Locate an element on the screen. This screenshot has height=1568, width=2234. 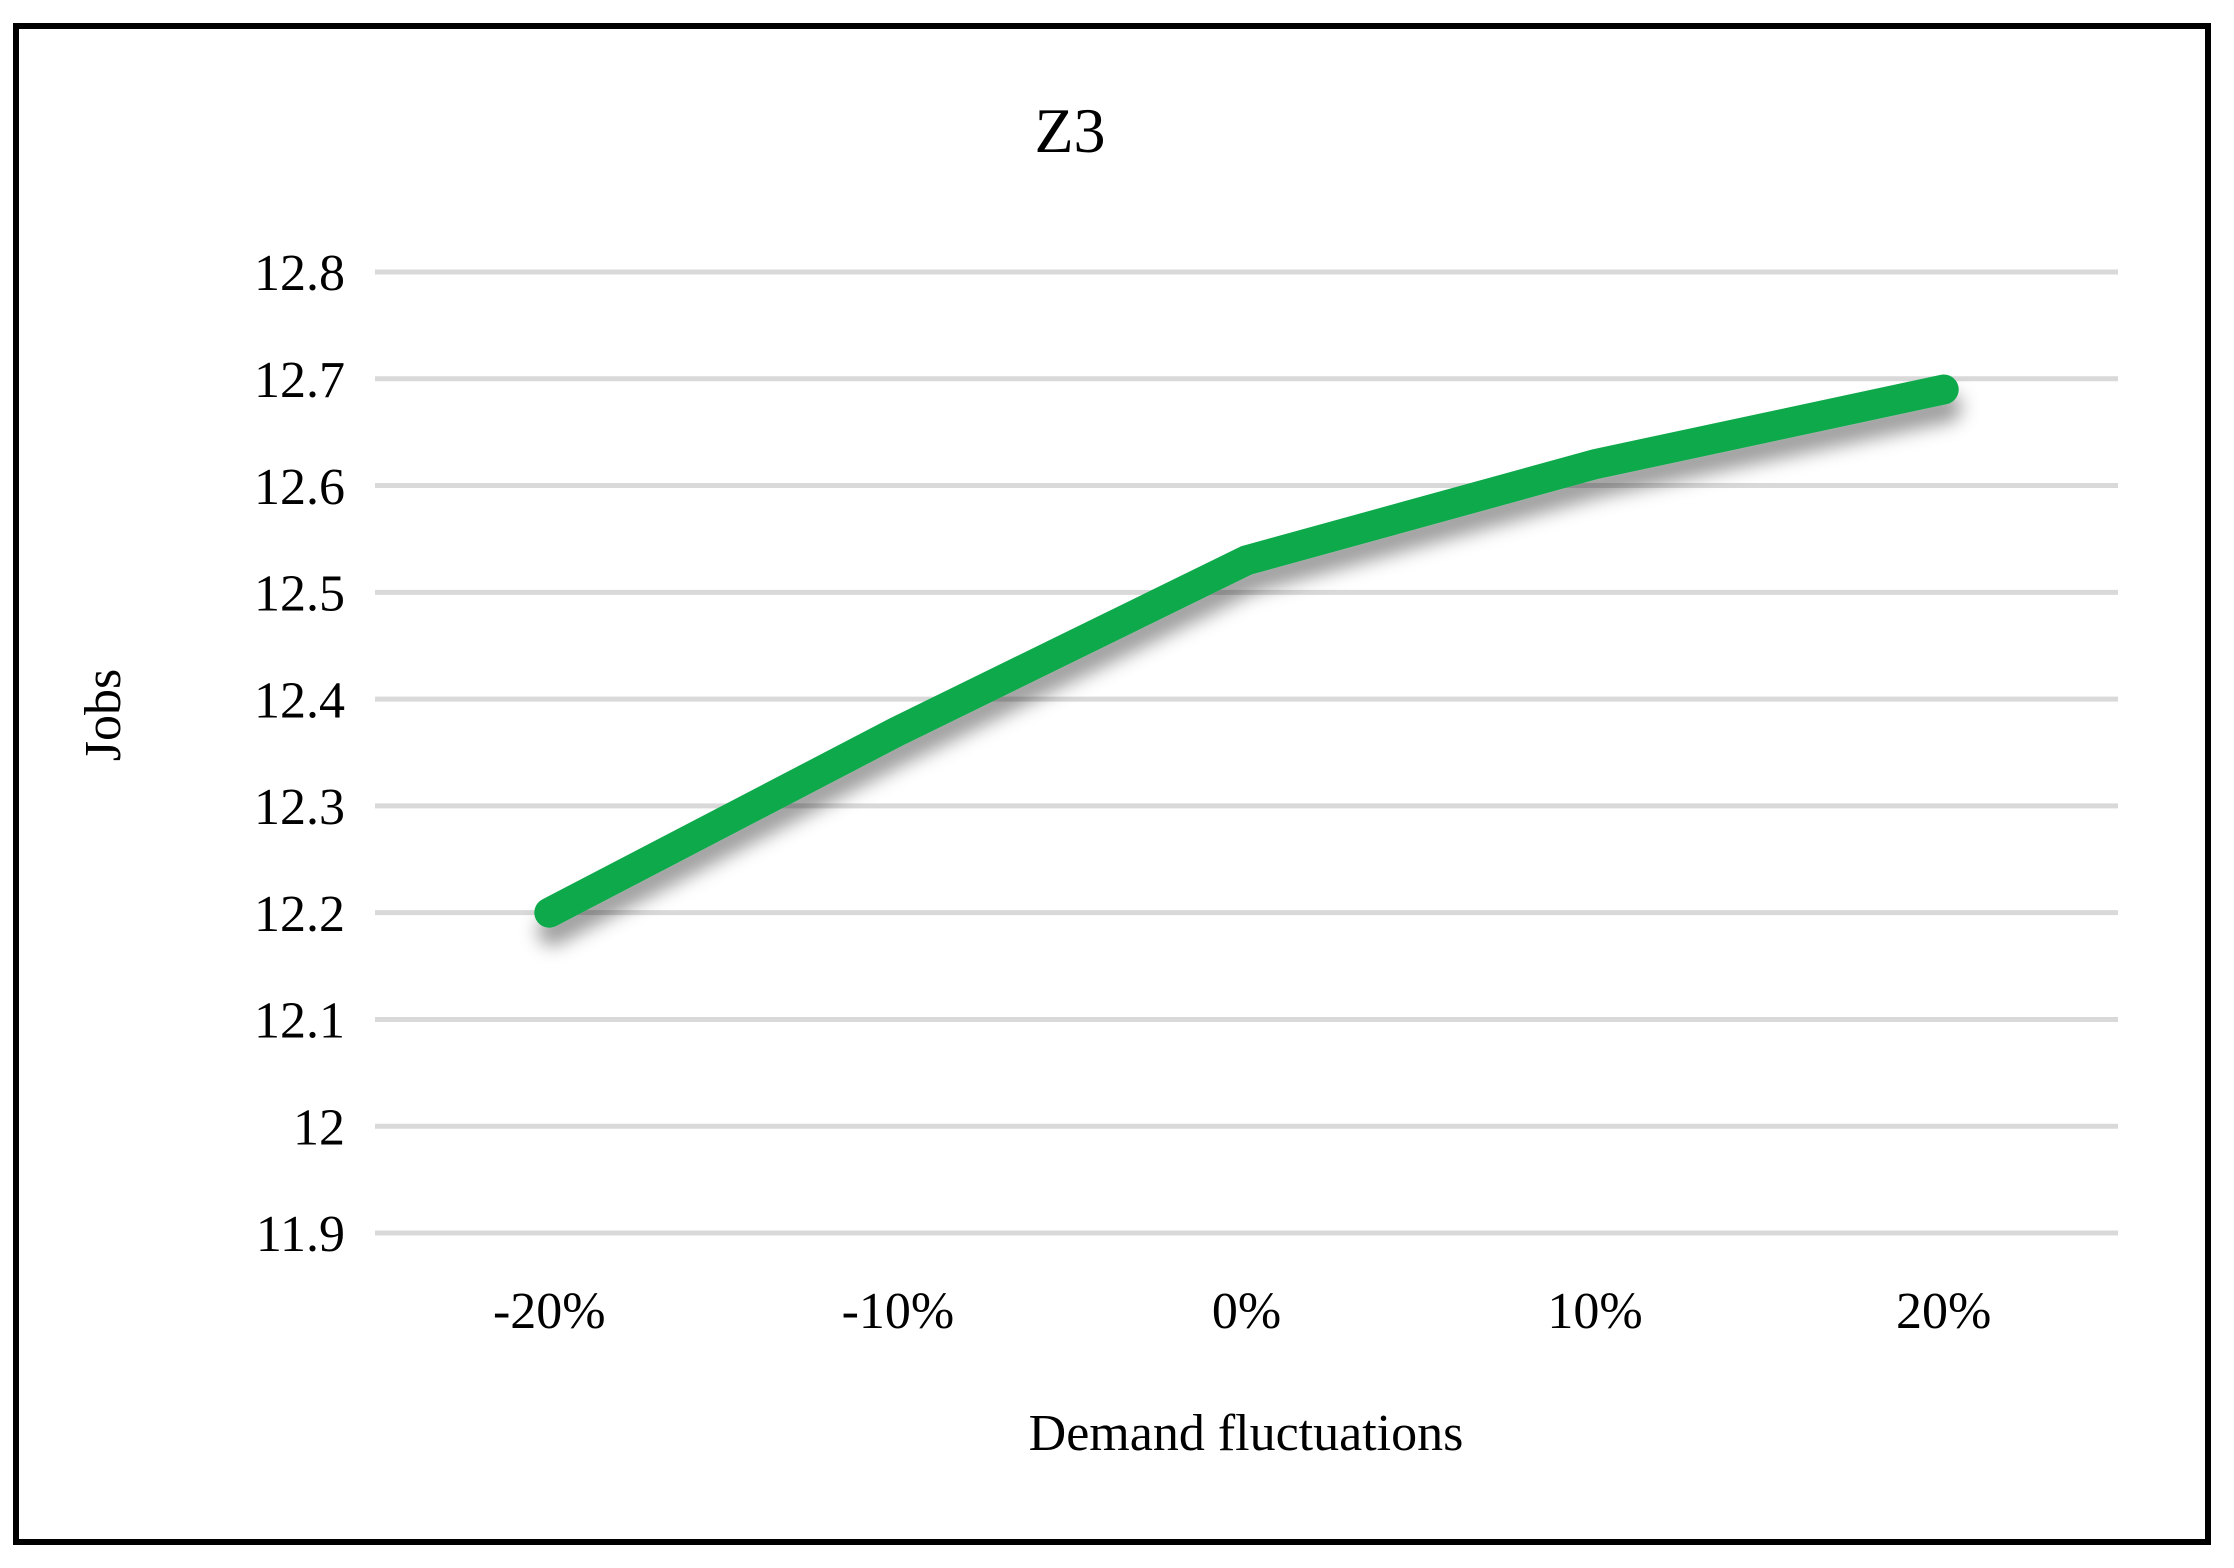
y-tick-label: 12.5 is located at coordinates (299, 594).